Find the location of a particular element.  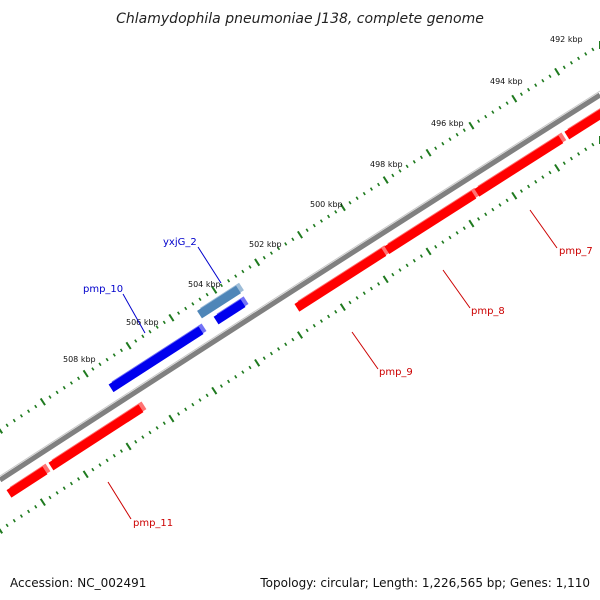

gene-label-pmp-7: pmp_7 is located at coordinates (576, 251).